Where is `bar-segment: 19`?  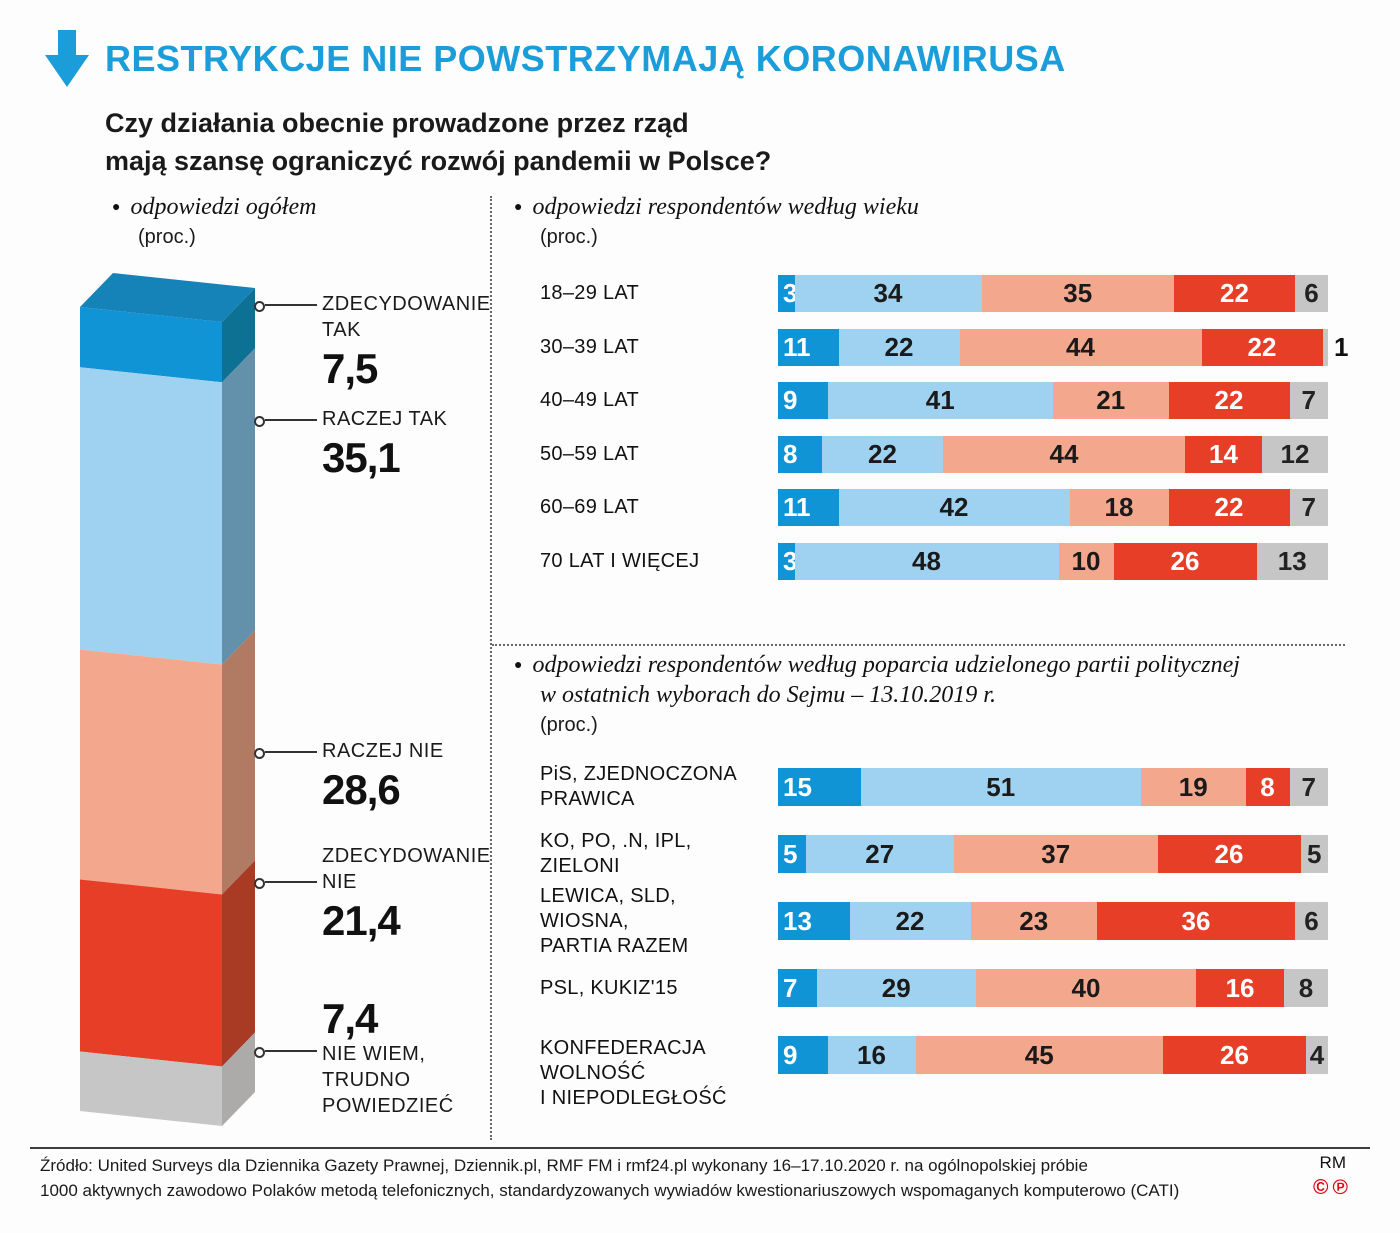 bar-segment: 19 is located at coordinates (1193, 787).